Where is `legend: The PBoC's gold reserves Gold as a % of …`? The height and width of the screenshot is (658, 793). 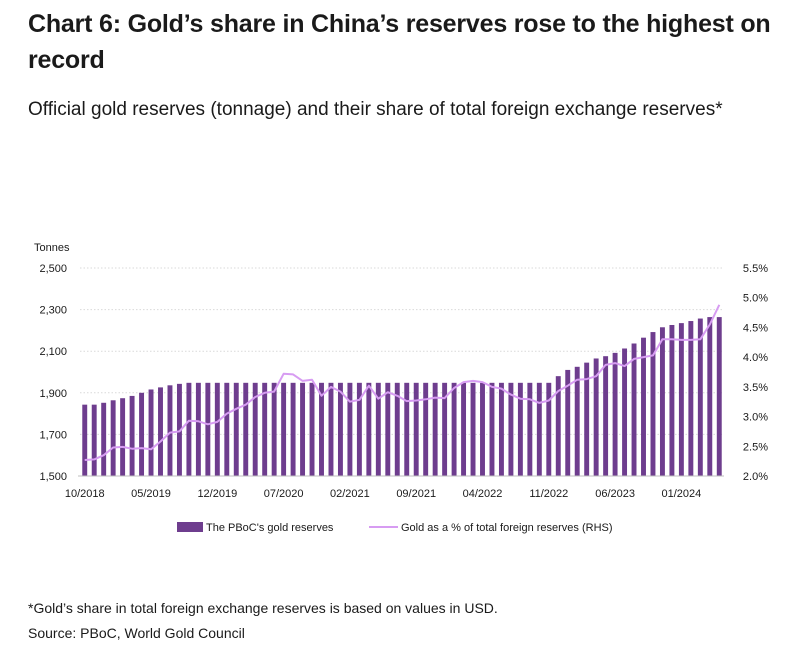 legend: The PBoC's gold reserves Gold as a % of … is located at coordinates (395, 528).